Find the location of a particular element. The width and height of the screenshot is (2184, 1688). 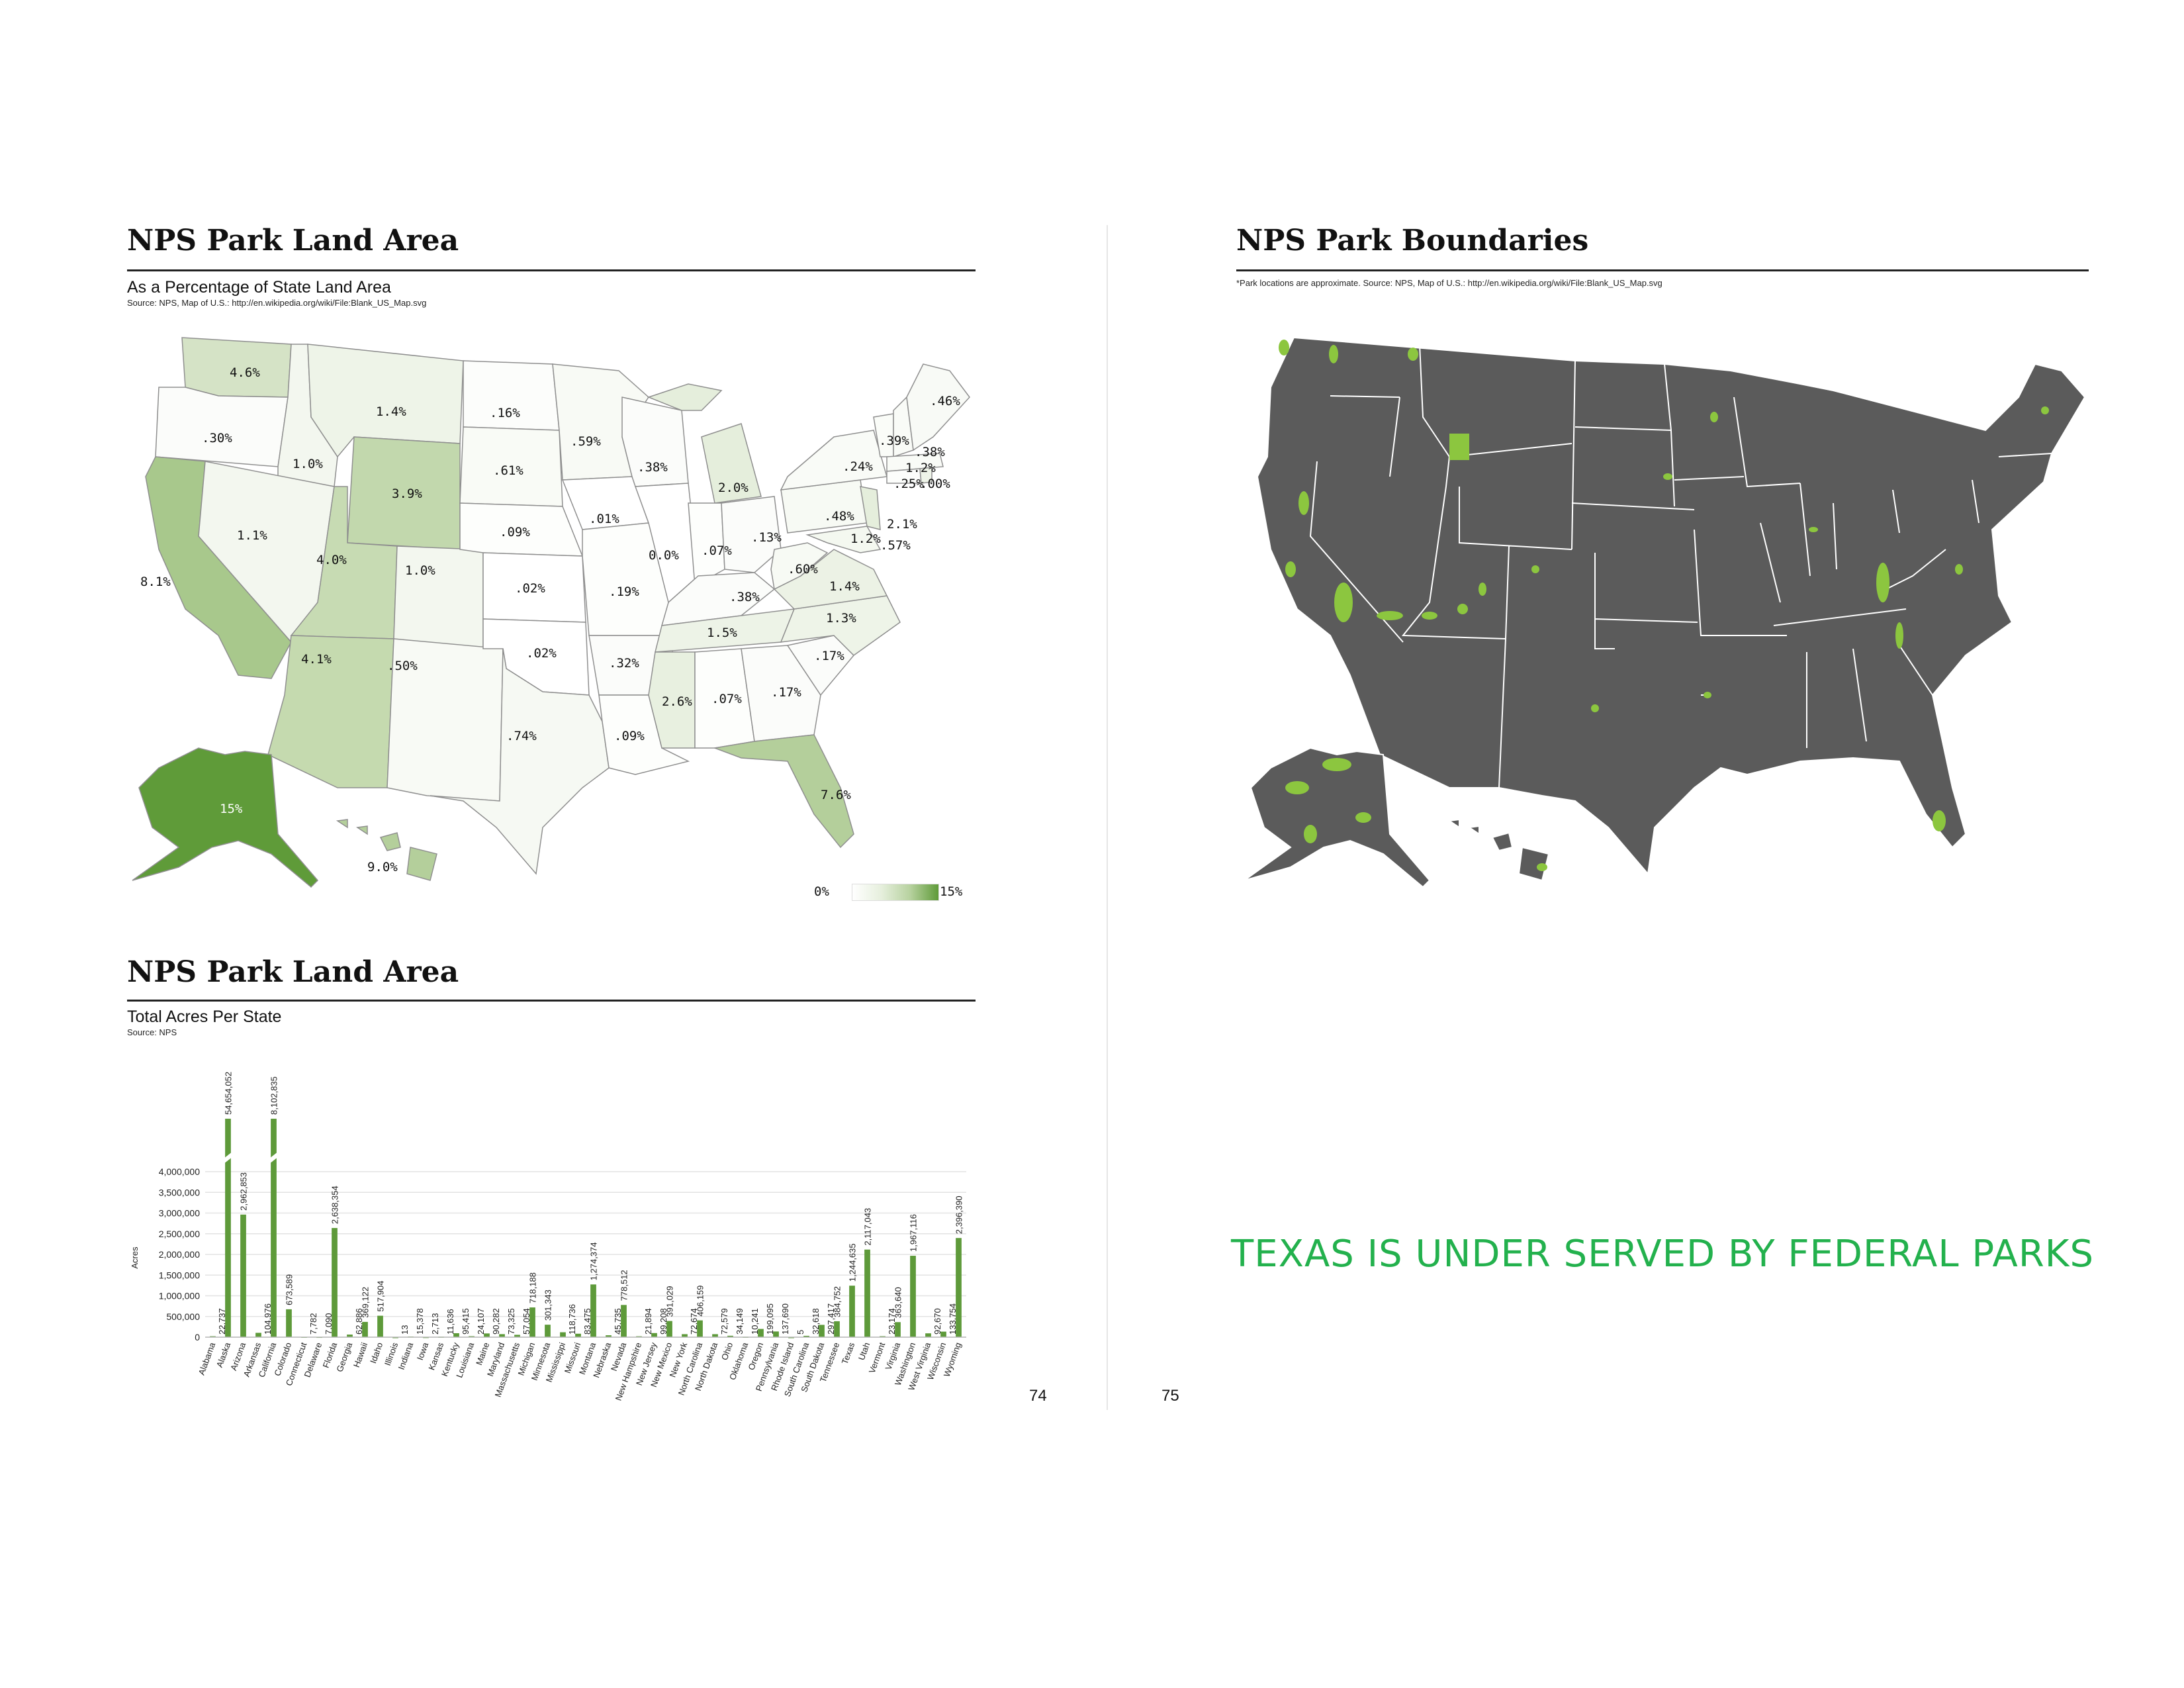

state-rhode-island is located at coordinates (926, 475).